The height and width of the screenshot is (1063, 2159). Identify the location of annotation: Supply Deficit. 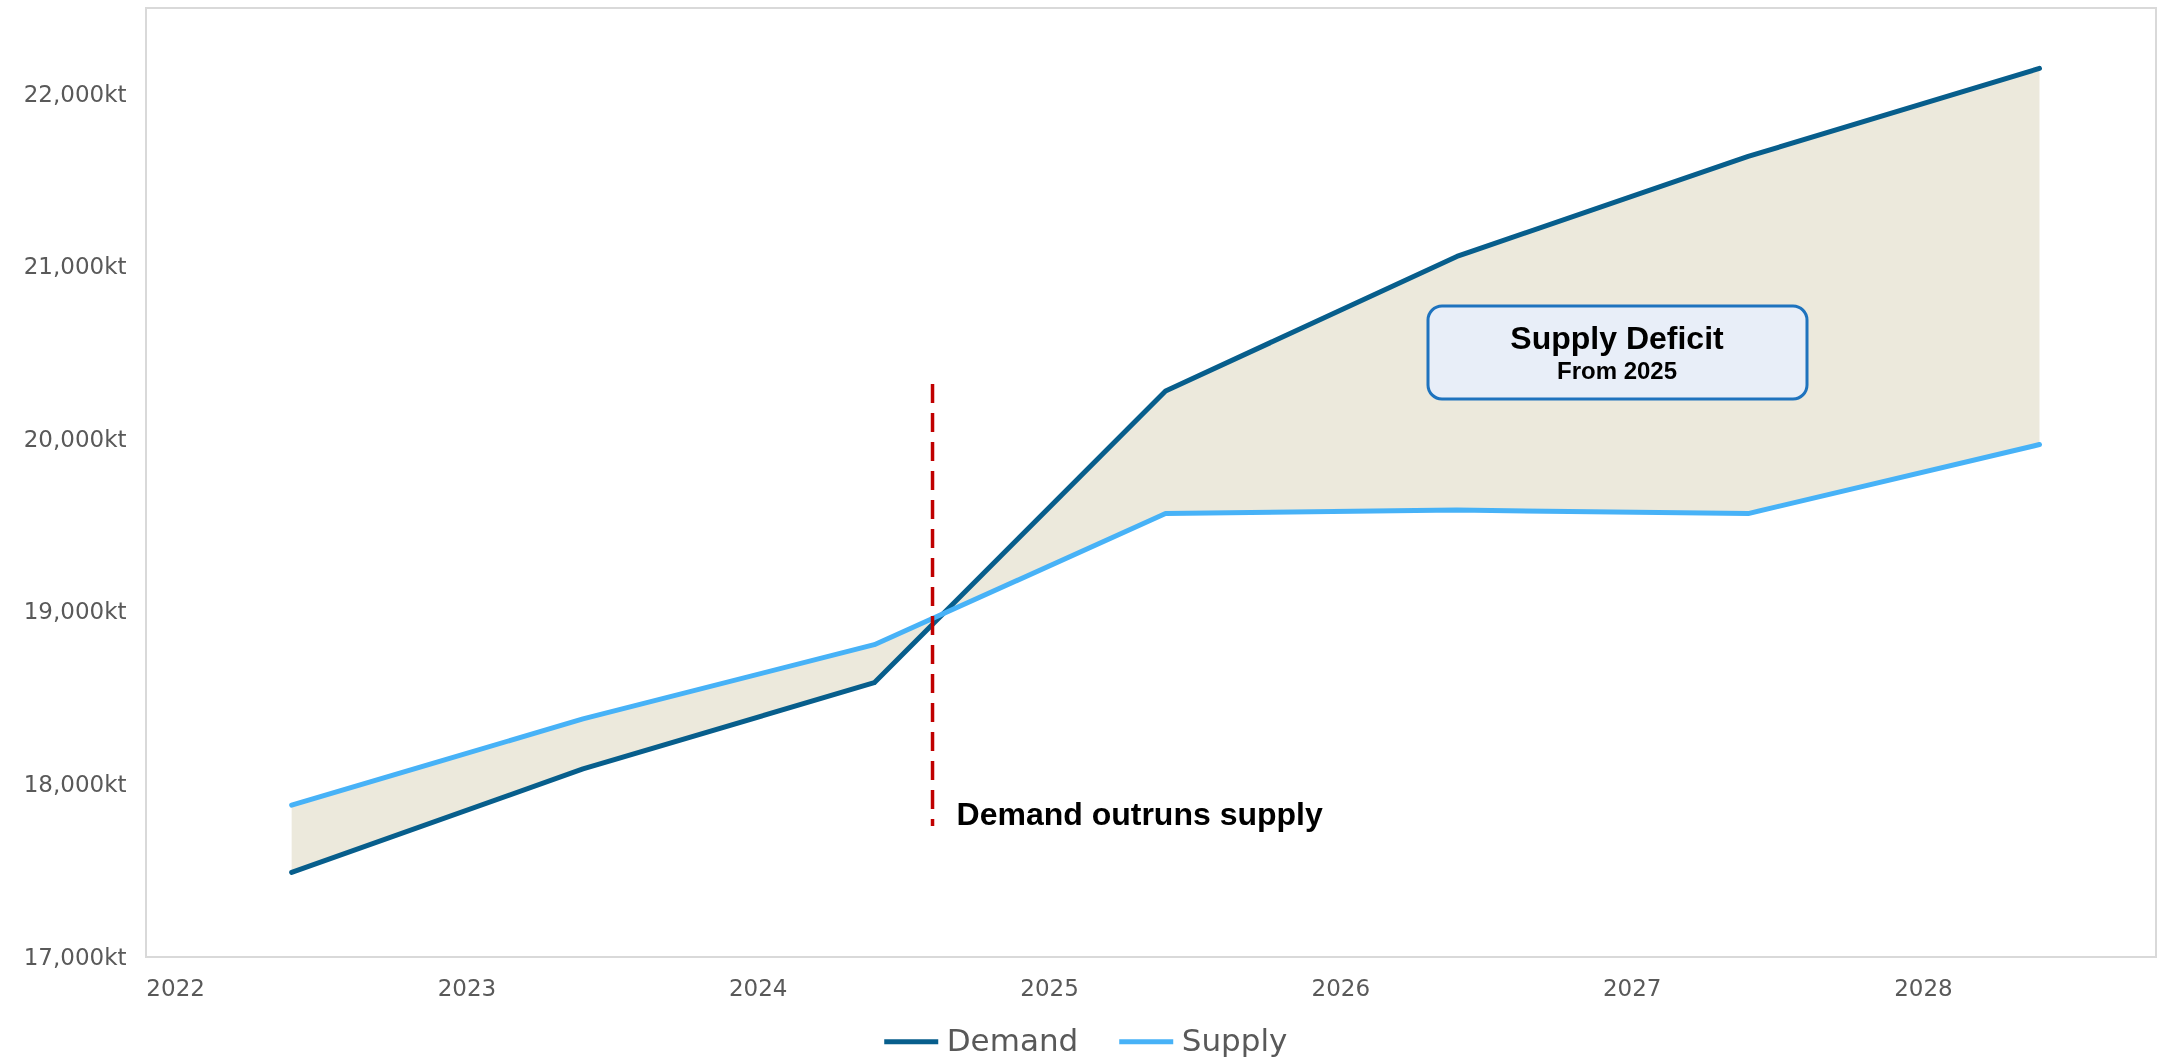
(1617, 338).